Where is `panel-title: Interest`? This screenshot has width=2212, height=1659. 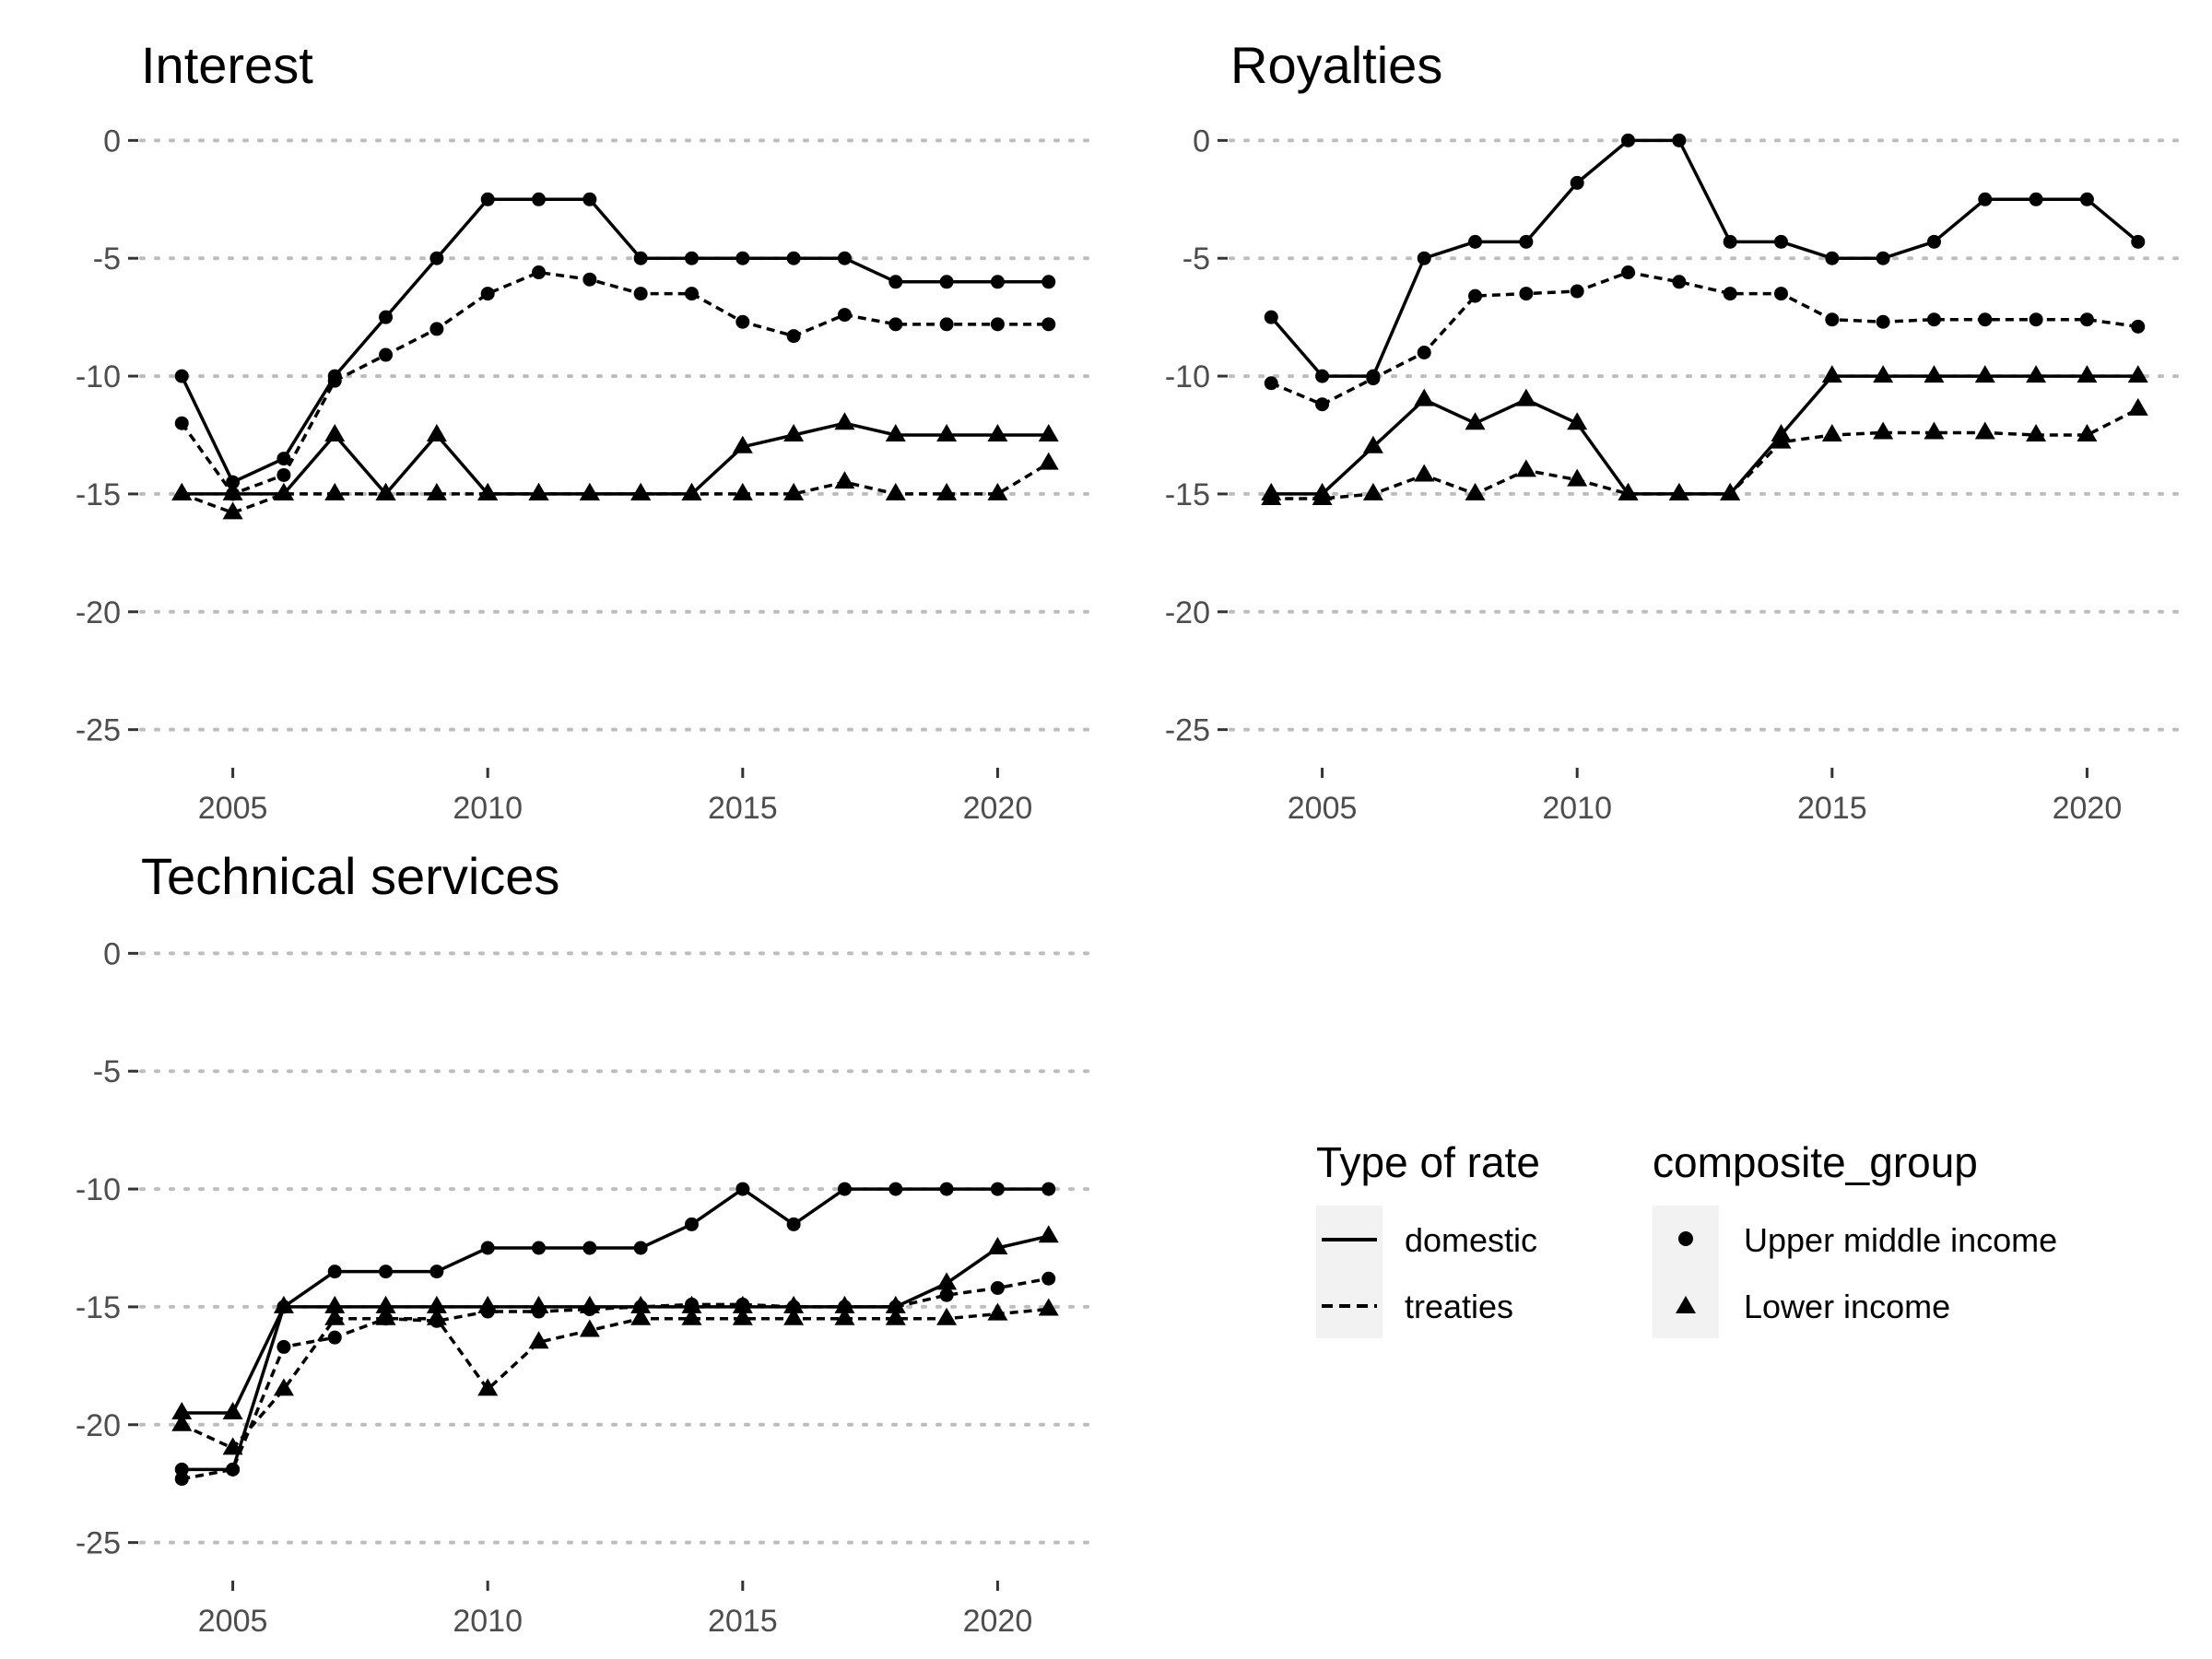
panel-title: Interest is located at coordinates (227, 65).